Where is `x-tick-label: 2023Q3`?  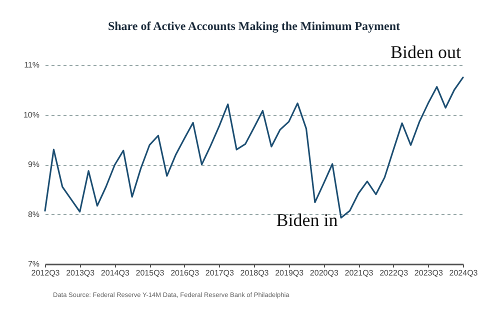
x-tick-label: 2023Q3 is located at coordinates (429, 273).